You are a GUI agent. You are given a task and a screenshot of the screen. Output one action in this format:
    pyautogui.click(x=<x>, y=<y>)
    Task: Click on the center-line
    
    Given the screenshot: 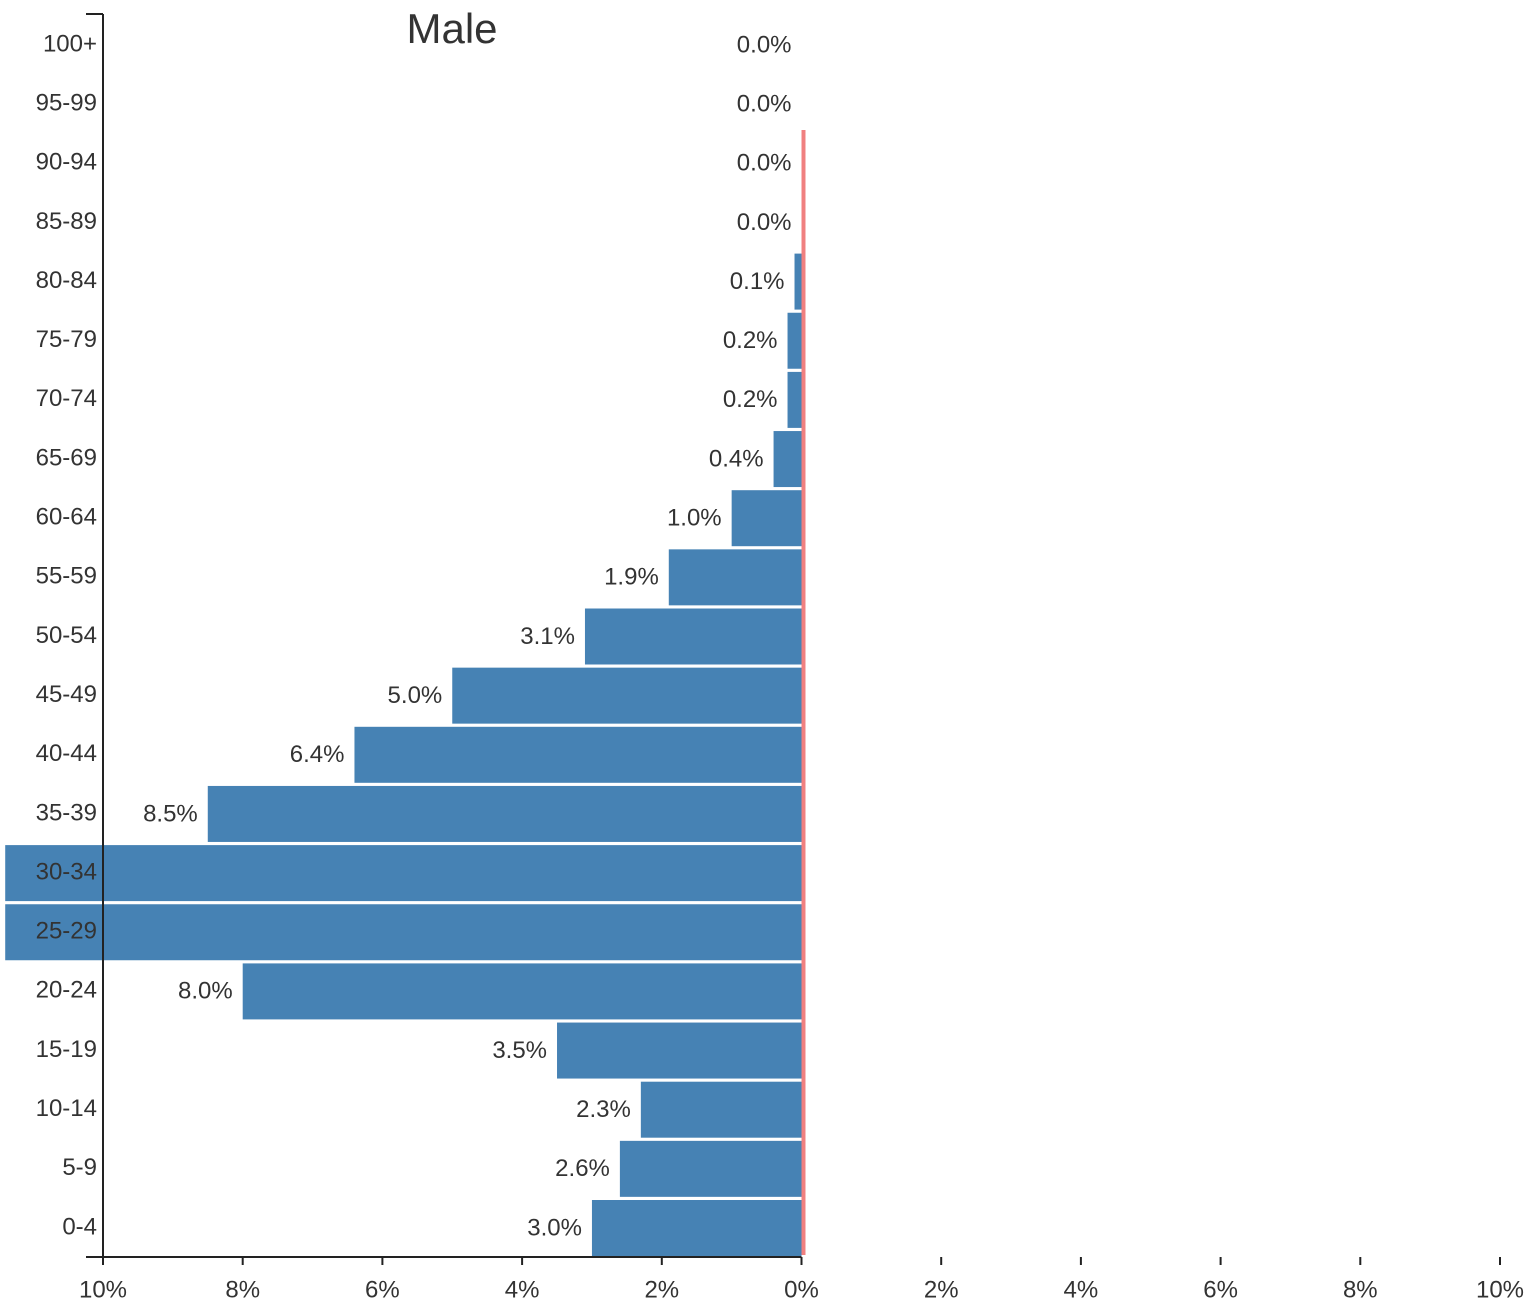 What is the action you would take?
    pyautogui.click(x=803, y=692)
    